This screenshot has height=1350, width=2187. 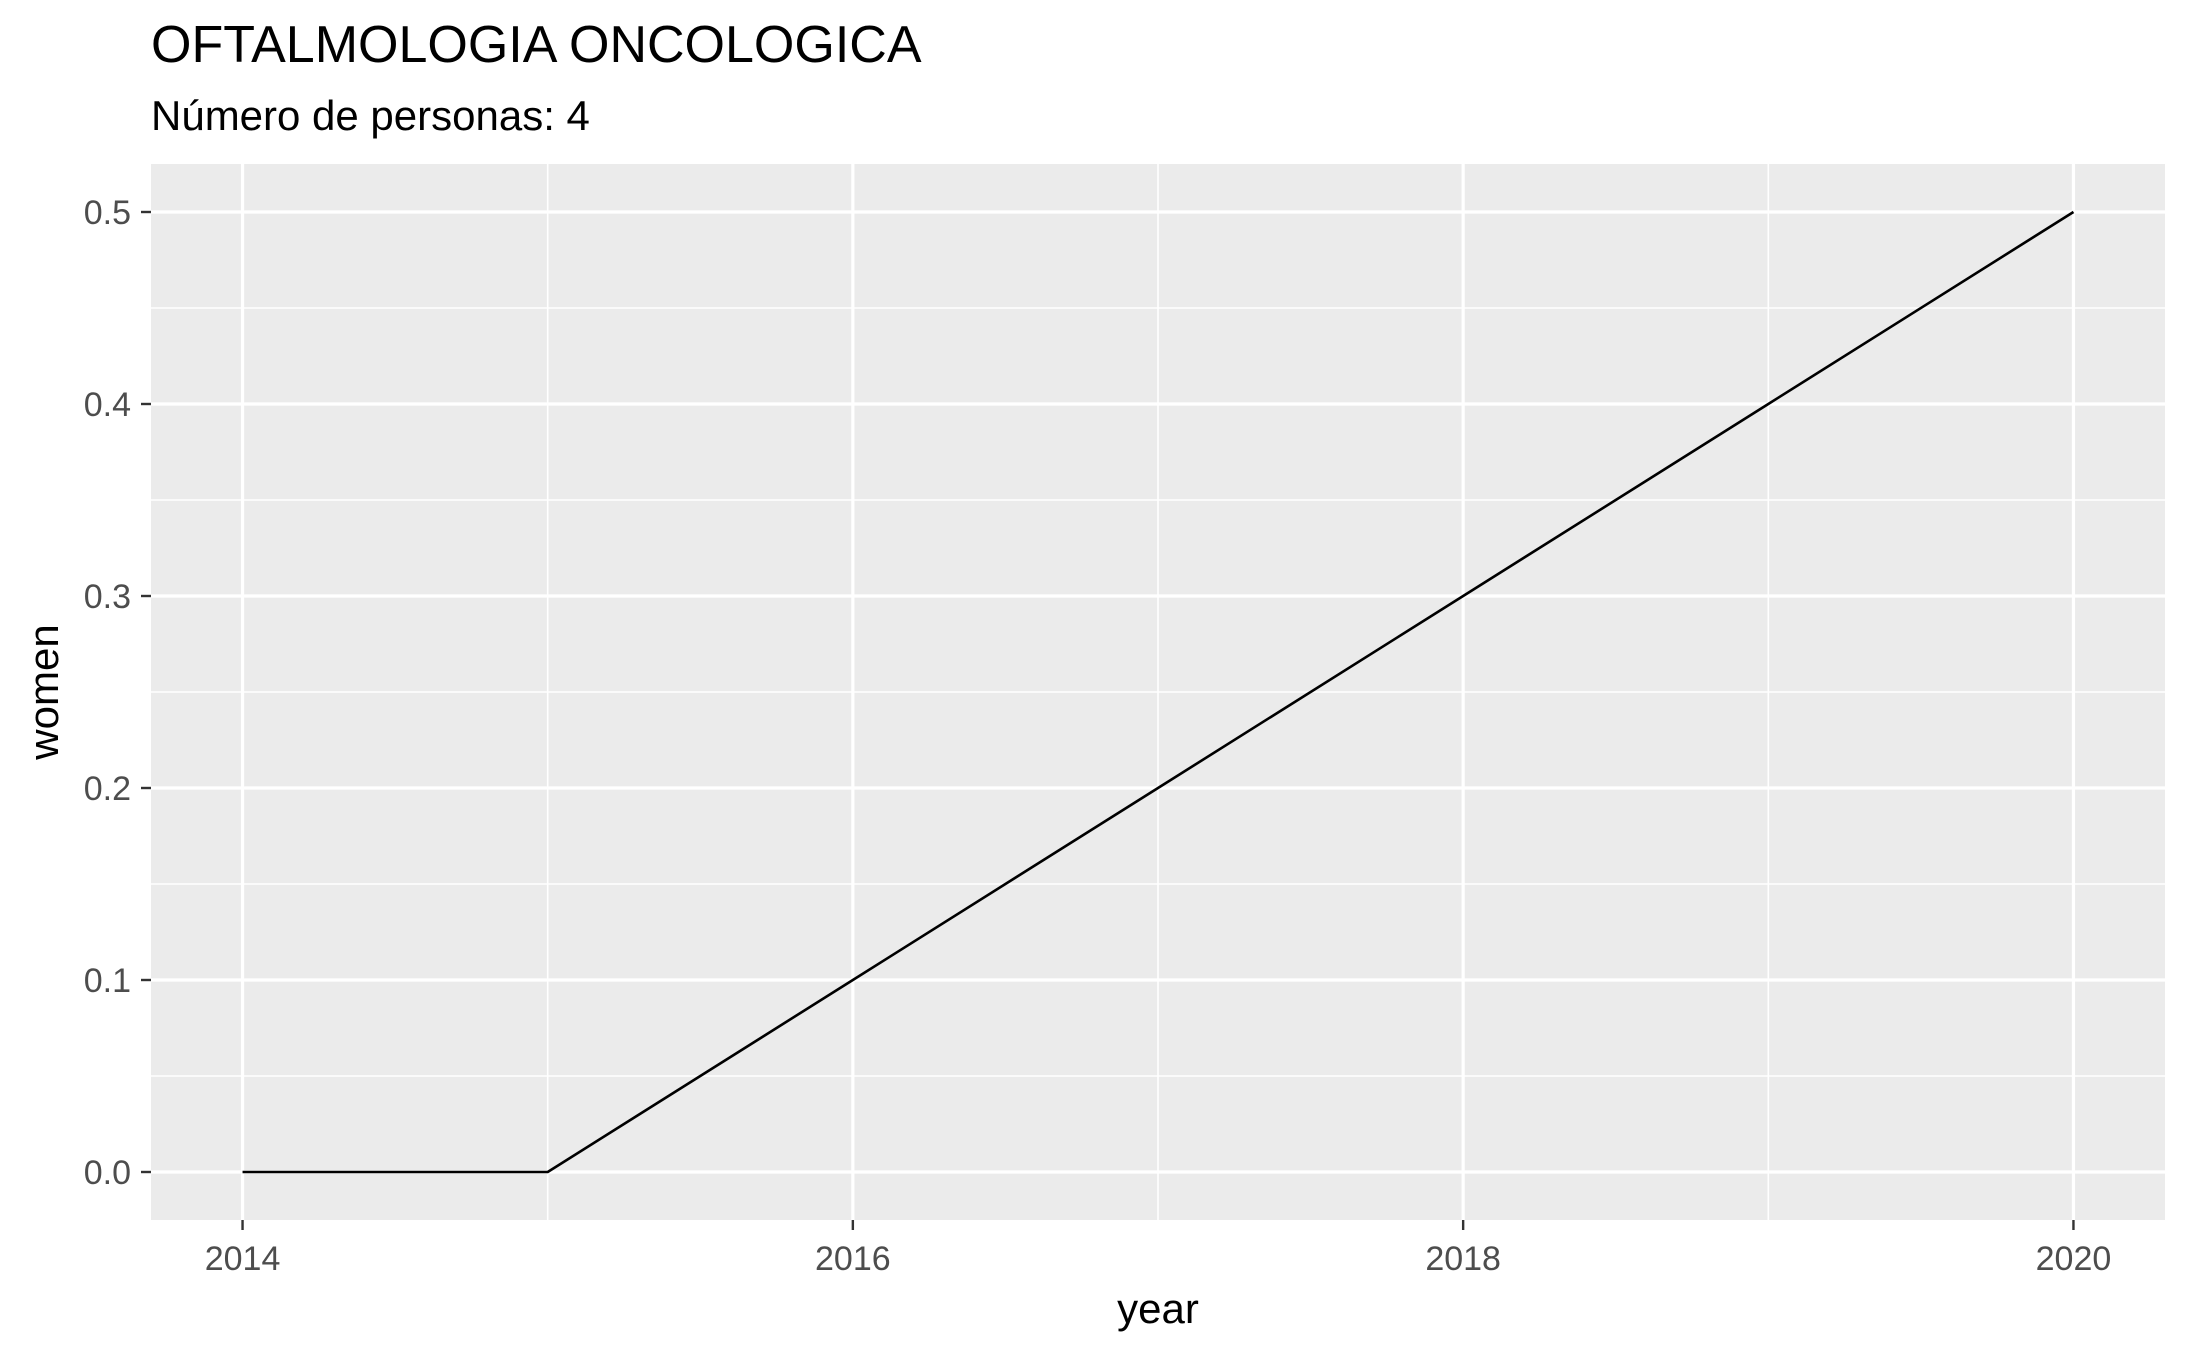 What do you see at coordinates (1158, 1259) in the screenshot?
I see `x-tick-labels: 2014 2016 2018 2020` at bounding box center [1158, 1259].